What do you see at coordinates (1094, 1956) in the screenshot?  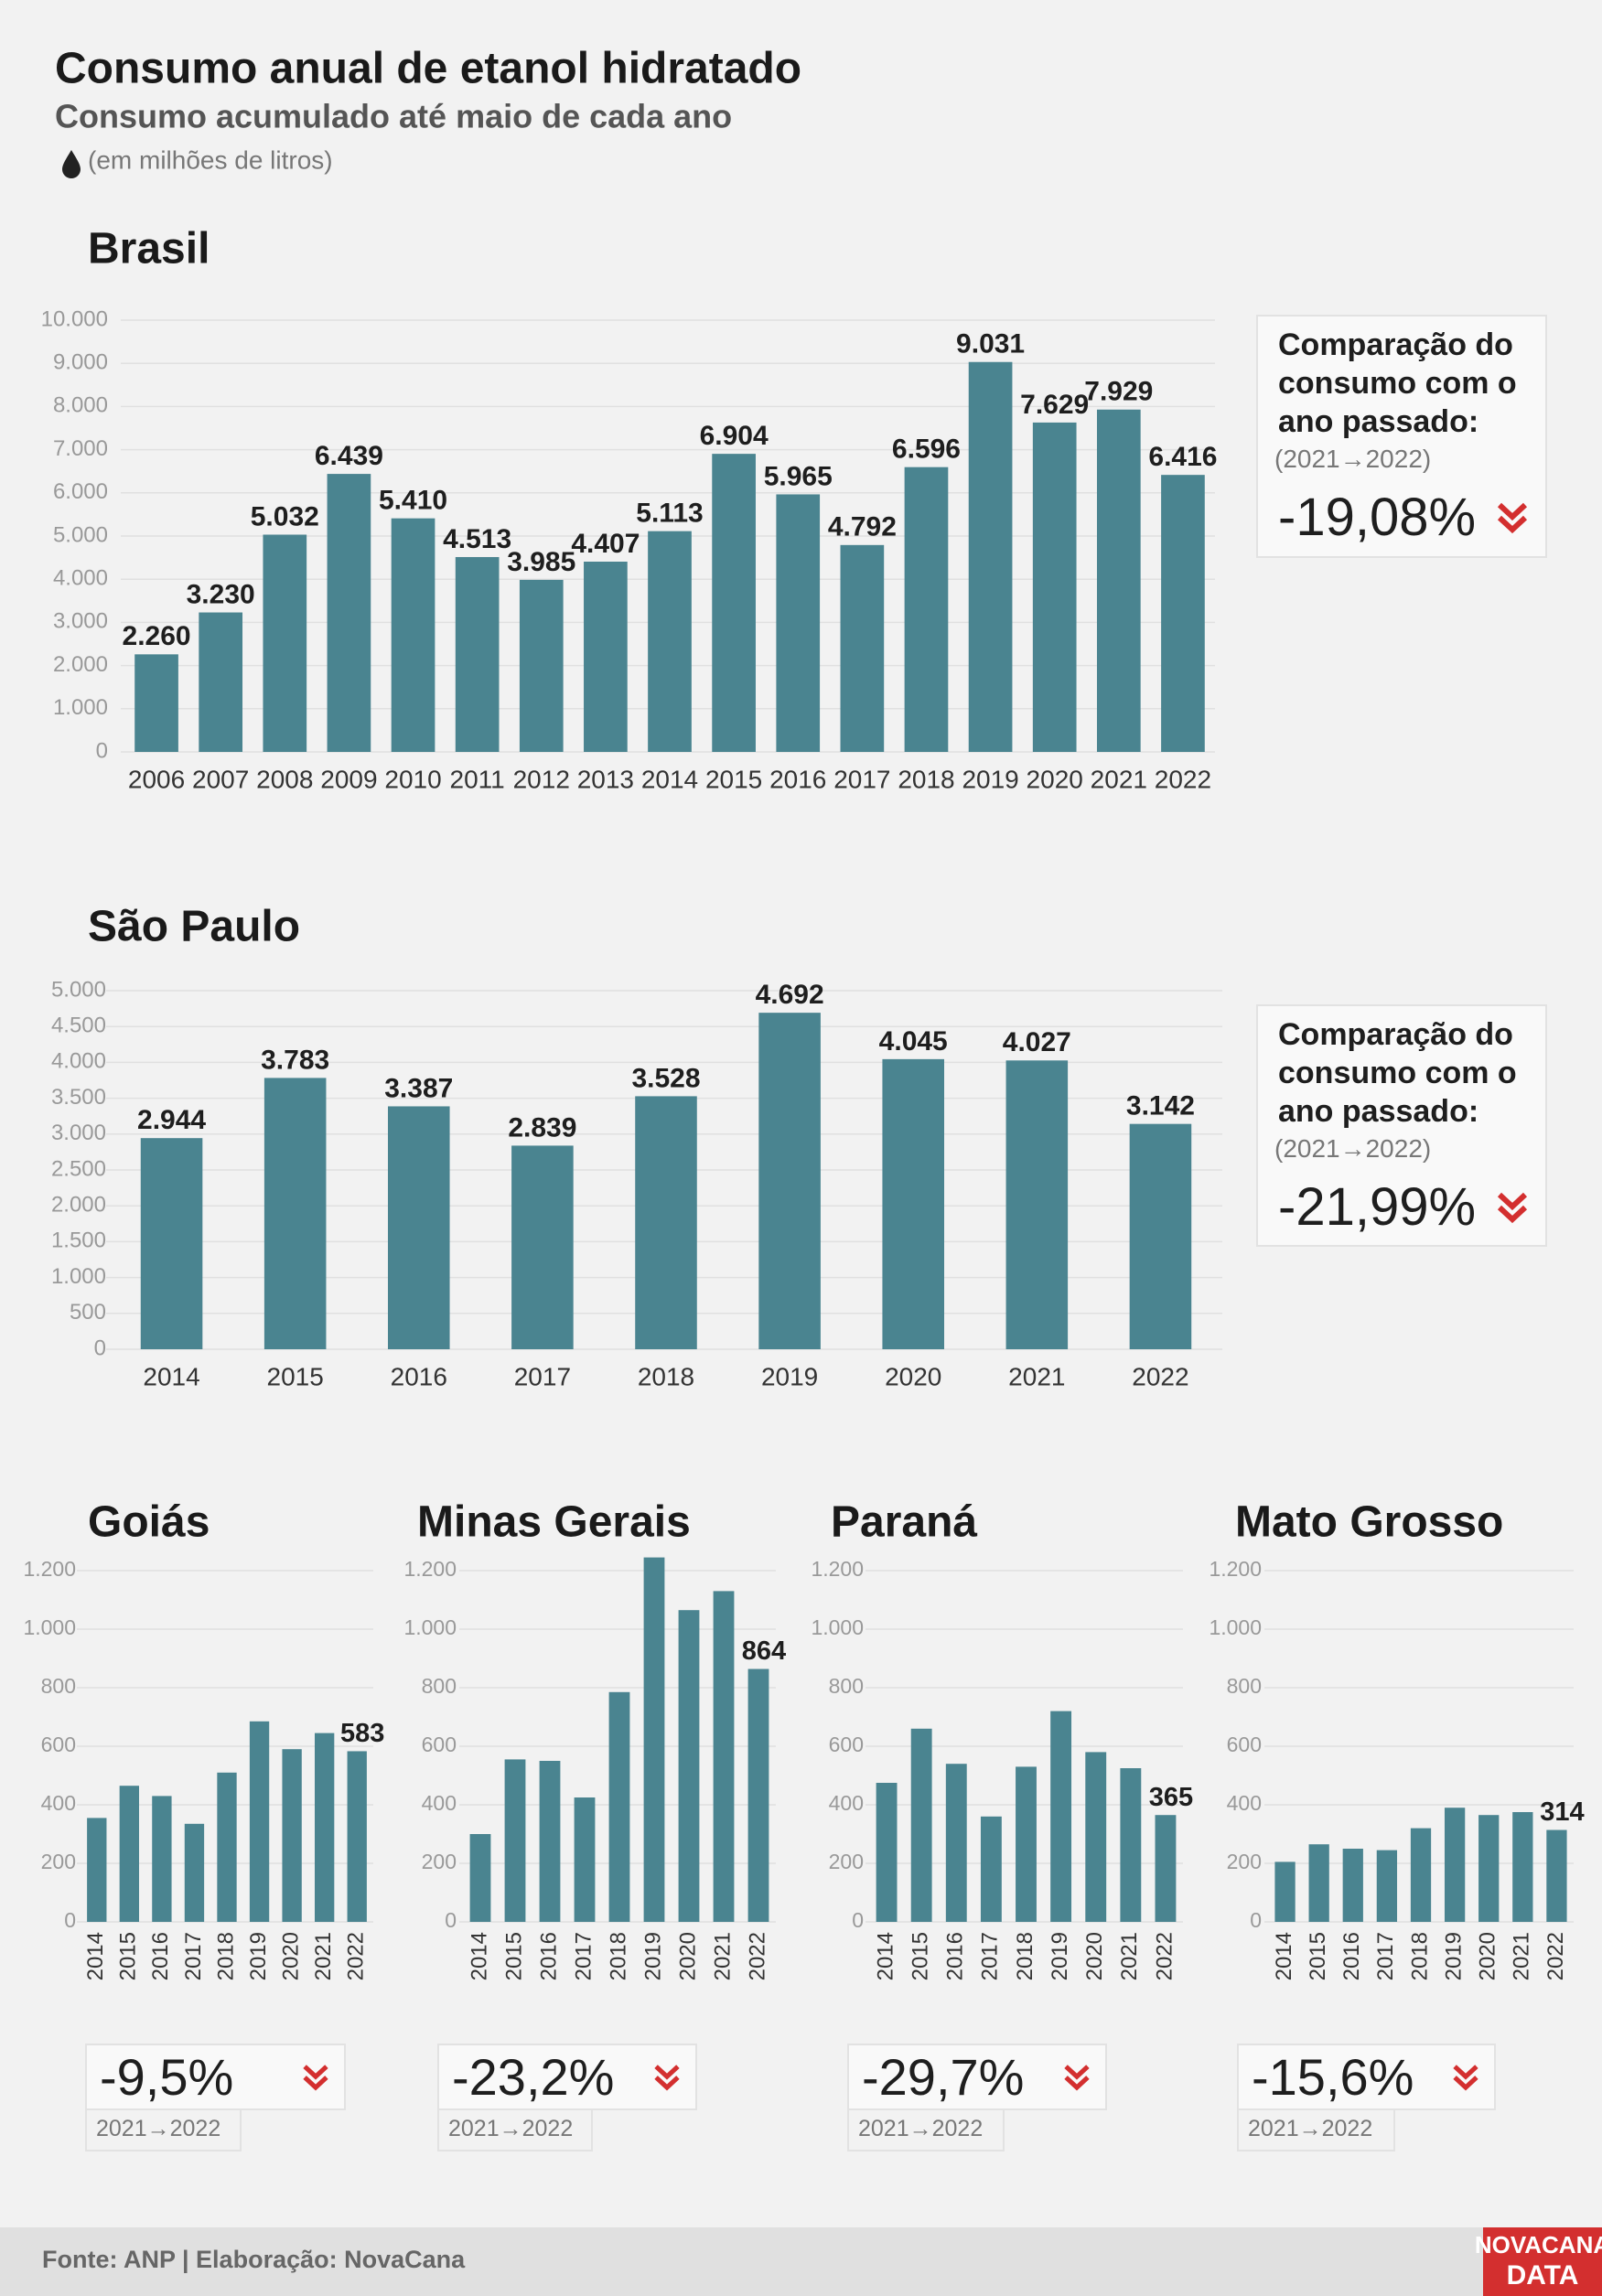 I see `x-tick-label: 2020` at bounding box center [1094, 1956].